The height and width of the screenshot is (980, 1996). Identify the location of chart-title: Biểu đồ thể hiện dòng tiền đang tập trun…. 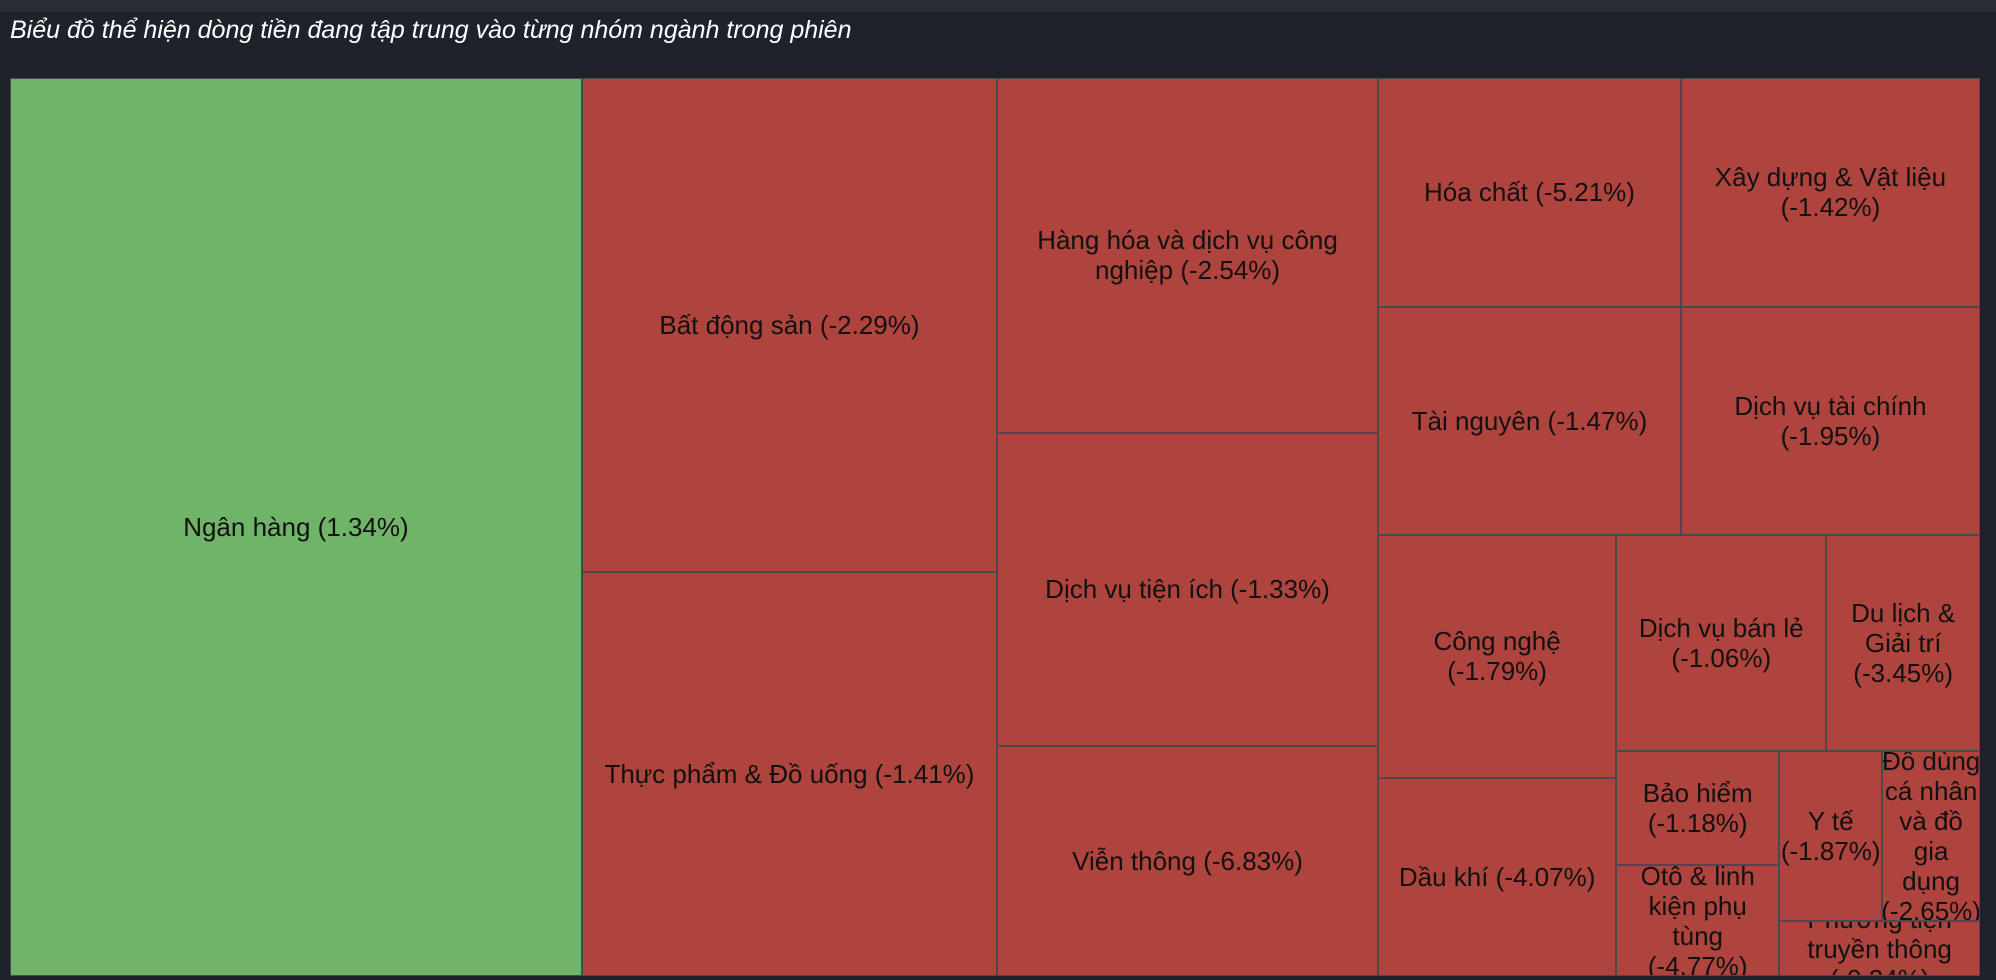
(431, 30).